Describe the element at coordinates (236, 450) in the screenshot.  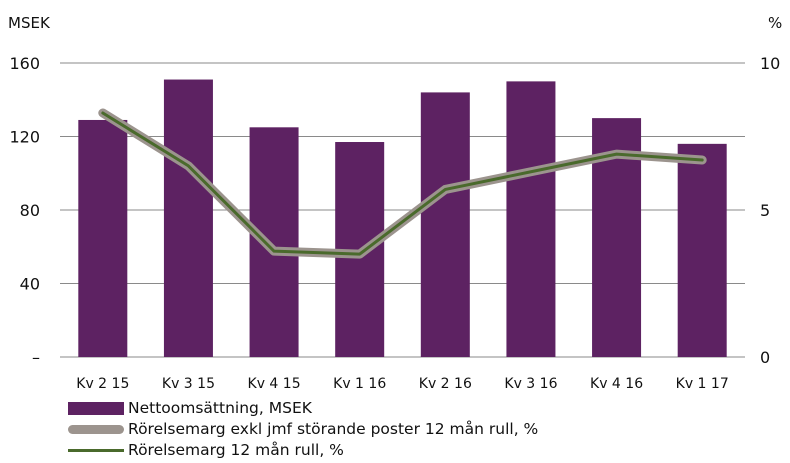
I see `legend-label-margin: Rörelsemarg 12 mån rull, %` at that location.